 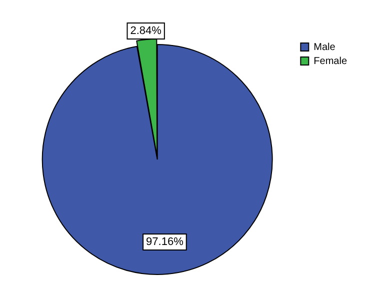 I want to click on legend-label: Female, so click(x=331, y=61).